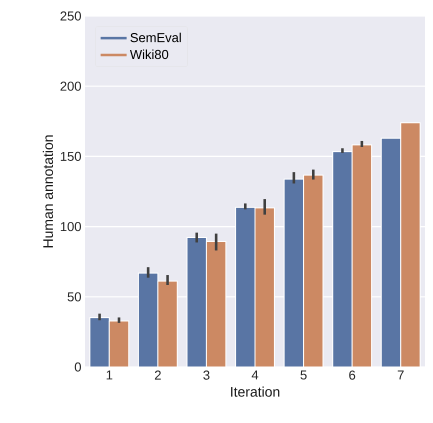  Describe the element at coordinates (206, 375) in the screenshot. I see `x-tick-label: 3` at that location.